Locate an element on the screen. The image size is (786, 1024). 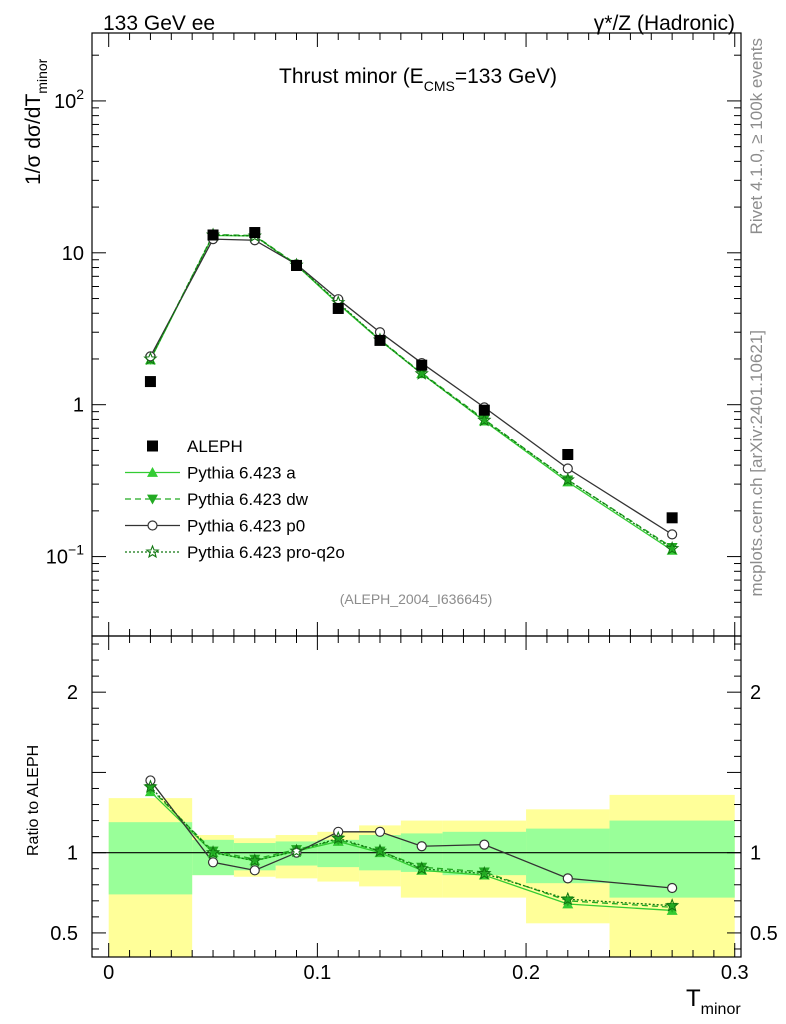
x-tick-label: 0.1 is located at coordinates (317, 973).